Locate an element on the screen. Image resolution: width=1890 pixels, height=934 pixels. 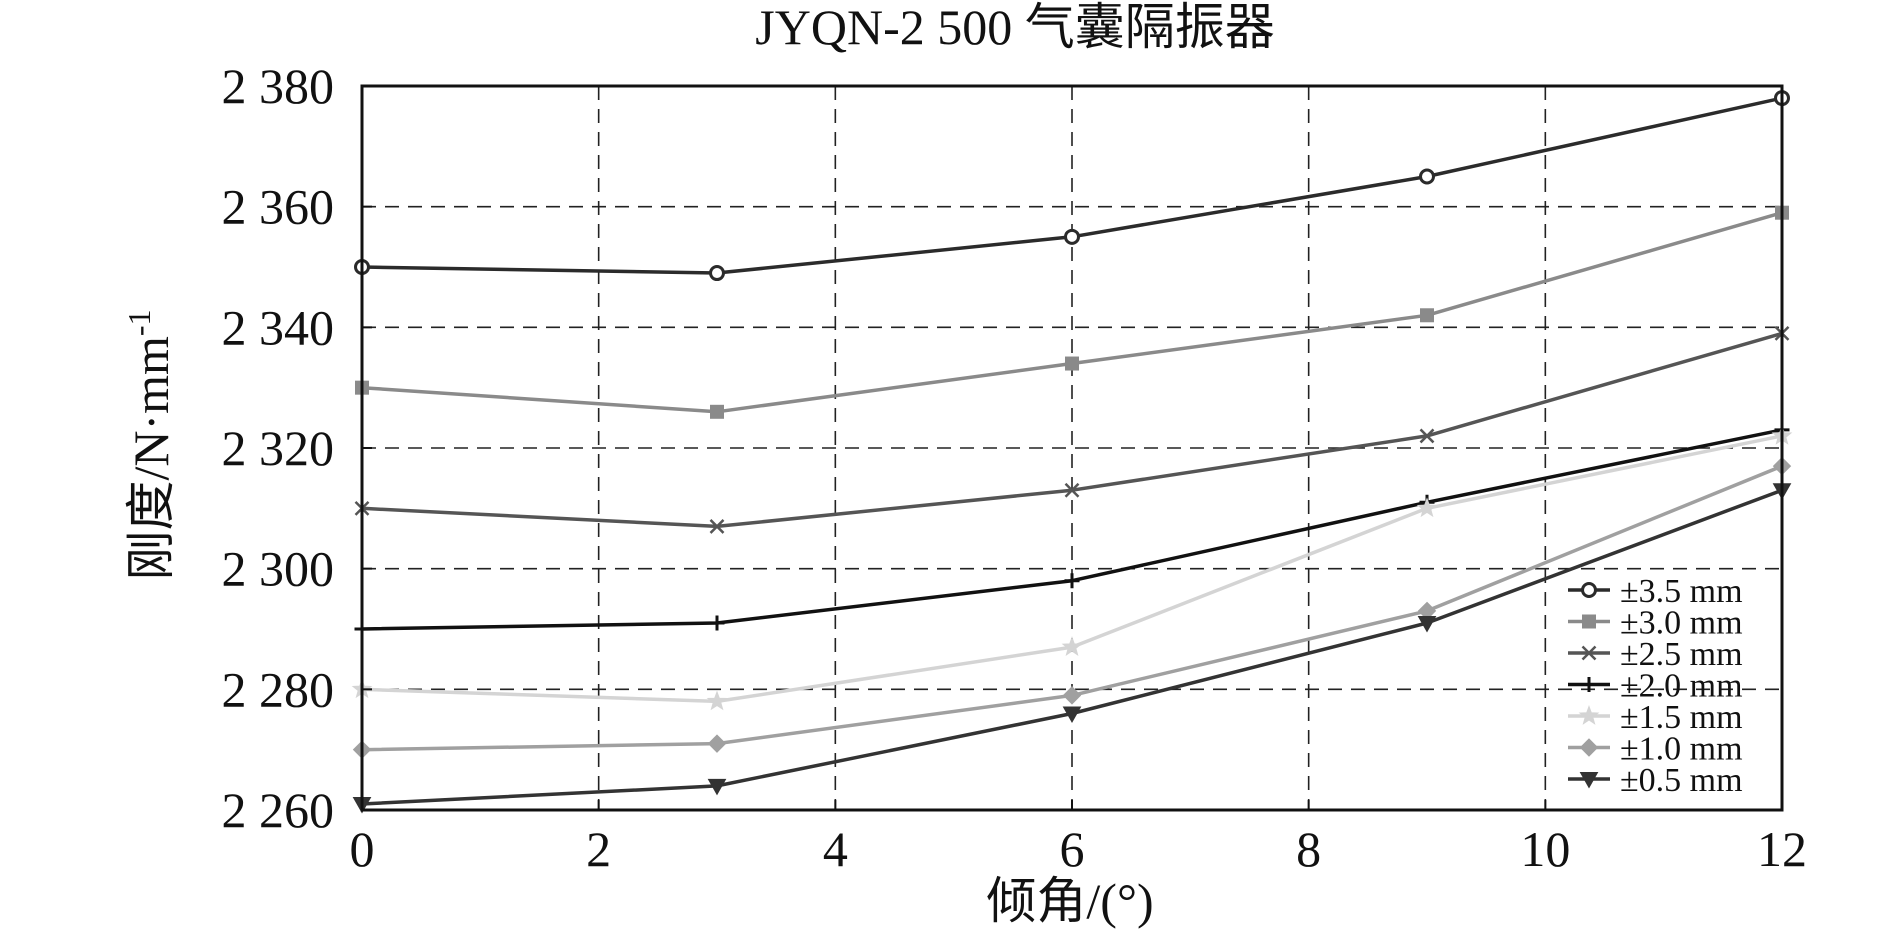
chart-title: JYQN-2 500 气囊隔振器 is located at coordinates (1014, 27).